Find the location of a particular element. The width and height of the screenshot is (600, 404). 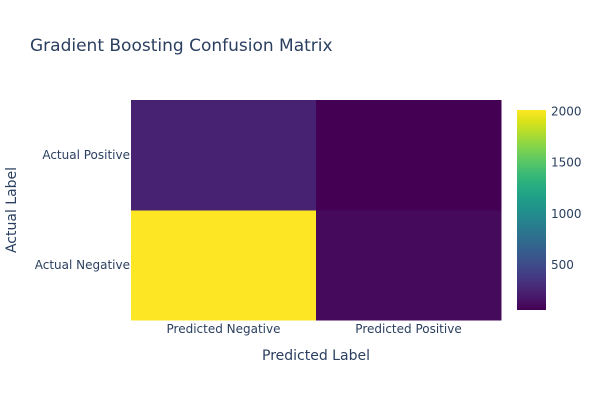

x-tick-labels: Predicted Negative Predicted Positive is located at coordinates (314, 329).